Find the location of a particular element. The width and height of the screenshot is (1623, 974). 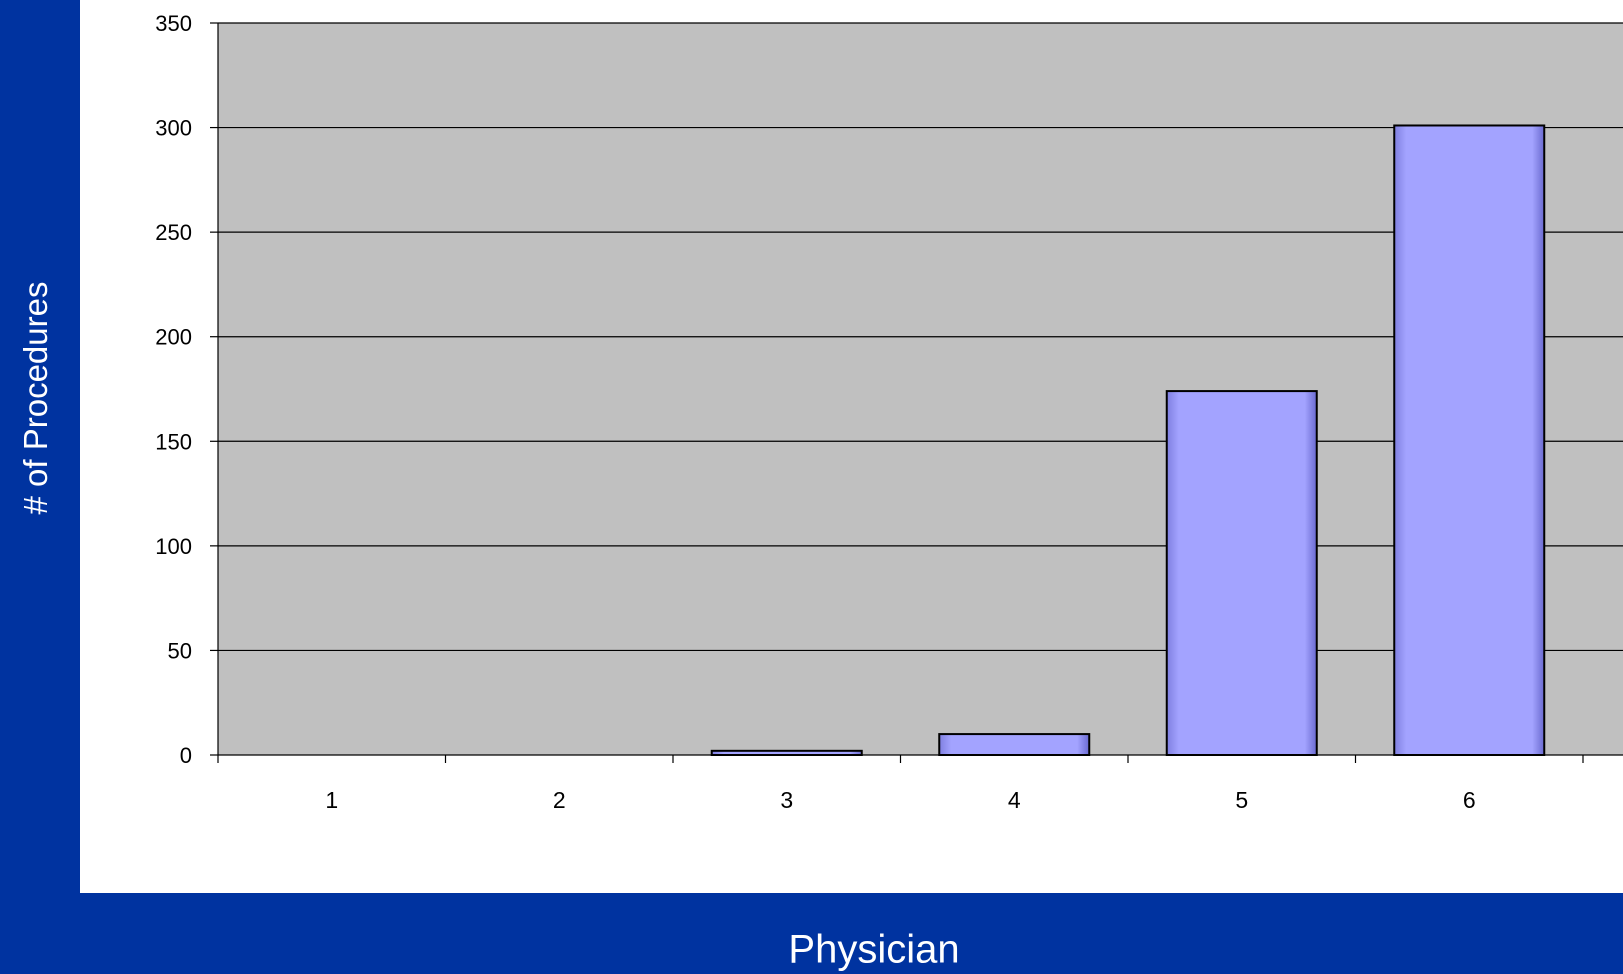

y-tick-label: 50 is located at coordinates (180, 650).